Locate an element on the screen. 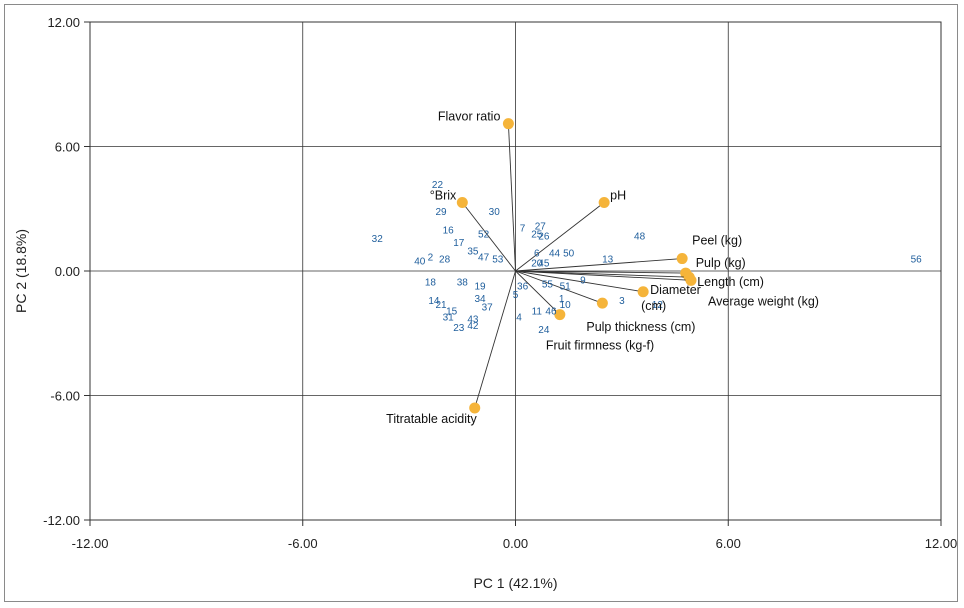 The width and height of the screenshot is (964, 608). variable-label: pH is located at coordinates (618, 196).